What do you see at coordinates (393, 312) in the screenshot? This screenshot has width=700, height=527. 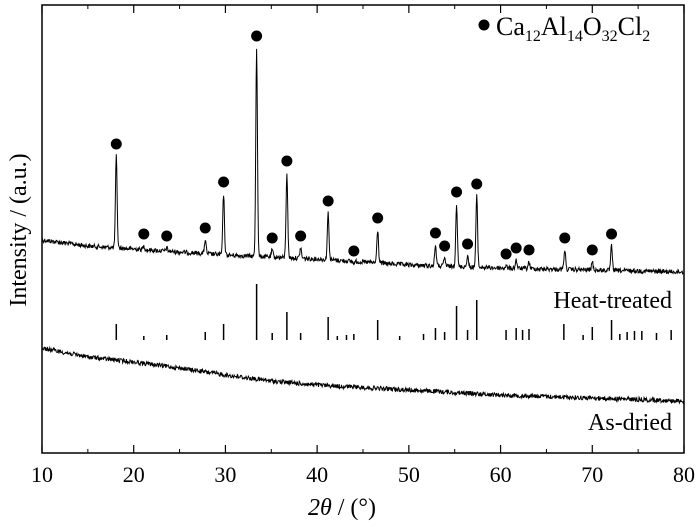 I see `reference-pattern` at bounding box center [393, 312].